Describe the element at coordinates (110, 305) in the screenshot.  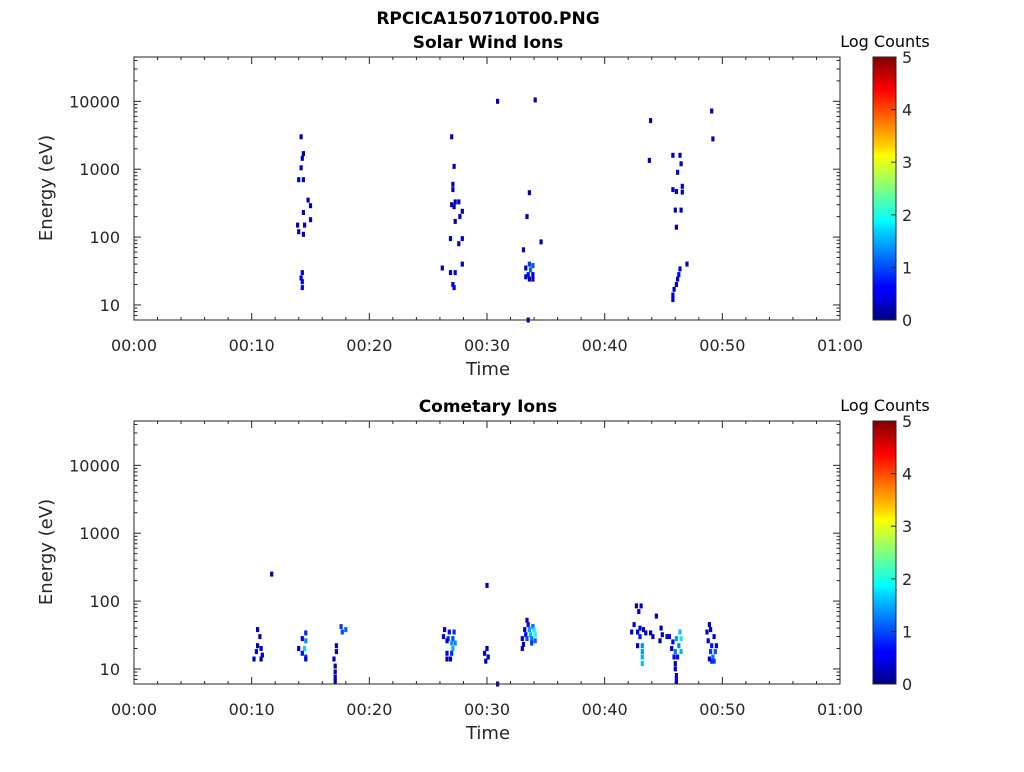
I see `panel1-y-tick-label: 10` at that location.